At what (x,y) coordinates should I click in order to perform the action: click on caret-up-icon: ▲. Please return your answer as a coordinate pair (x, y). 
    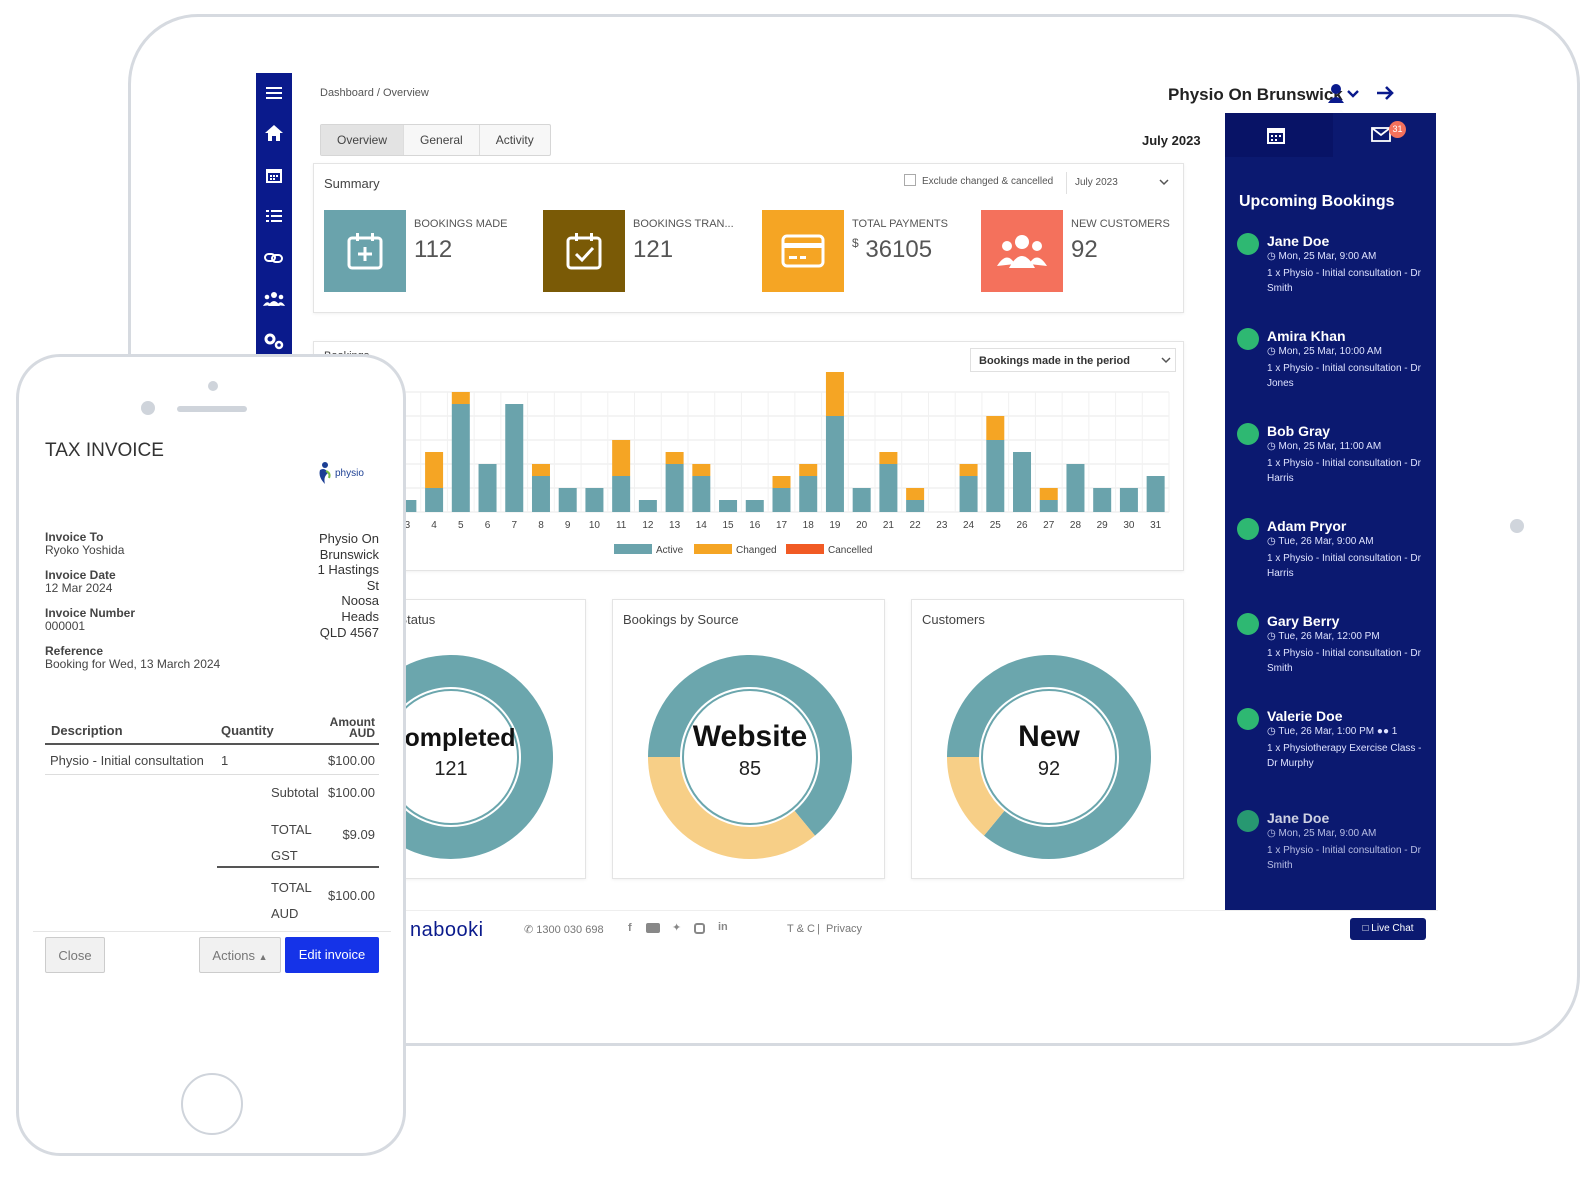
    Looking at the image, I should click on (263, 957).